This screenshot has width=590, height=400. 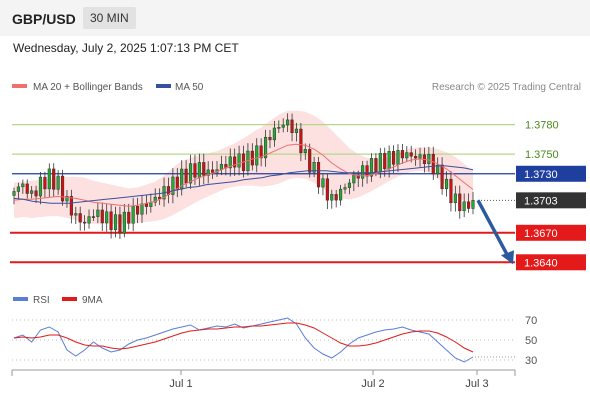 What do you see at coordinates (243, 340) in the screenshot?
I see `rsi-line` at bounding box center [243, 340].